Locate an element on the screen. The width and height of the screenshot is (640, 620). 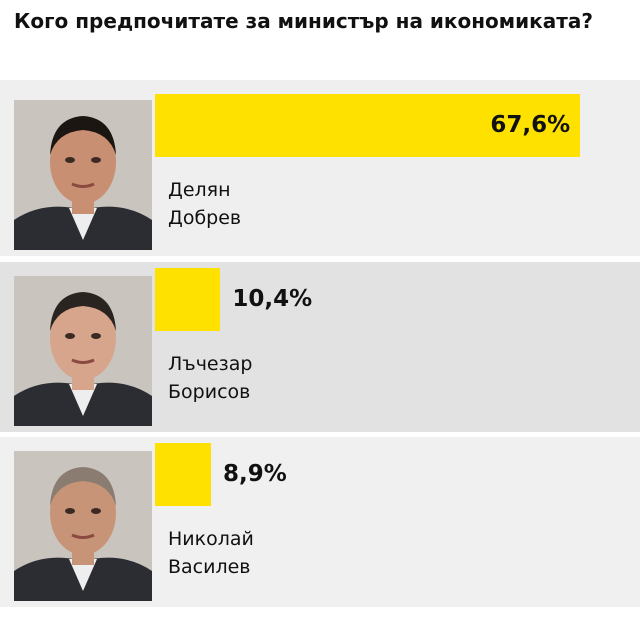
candidate-name: Лъчезар Борисов is located at coordinates (210, 378).